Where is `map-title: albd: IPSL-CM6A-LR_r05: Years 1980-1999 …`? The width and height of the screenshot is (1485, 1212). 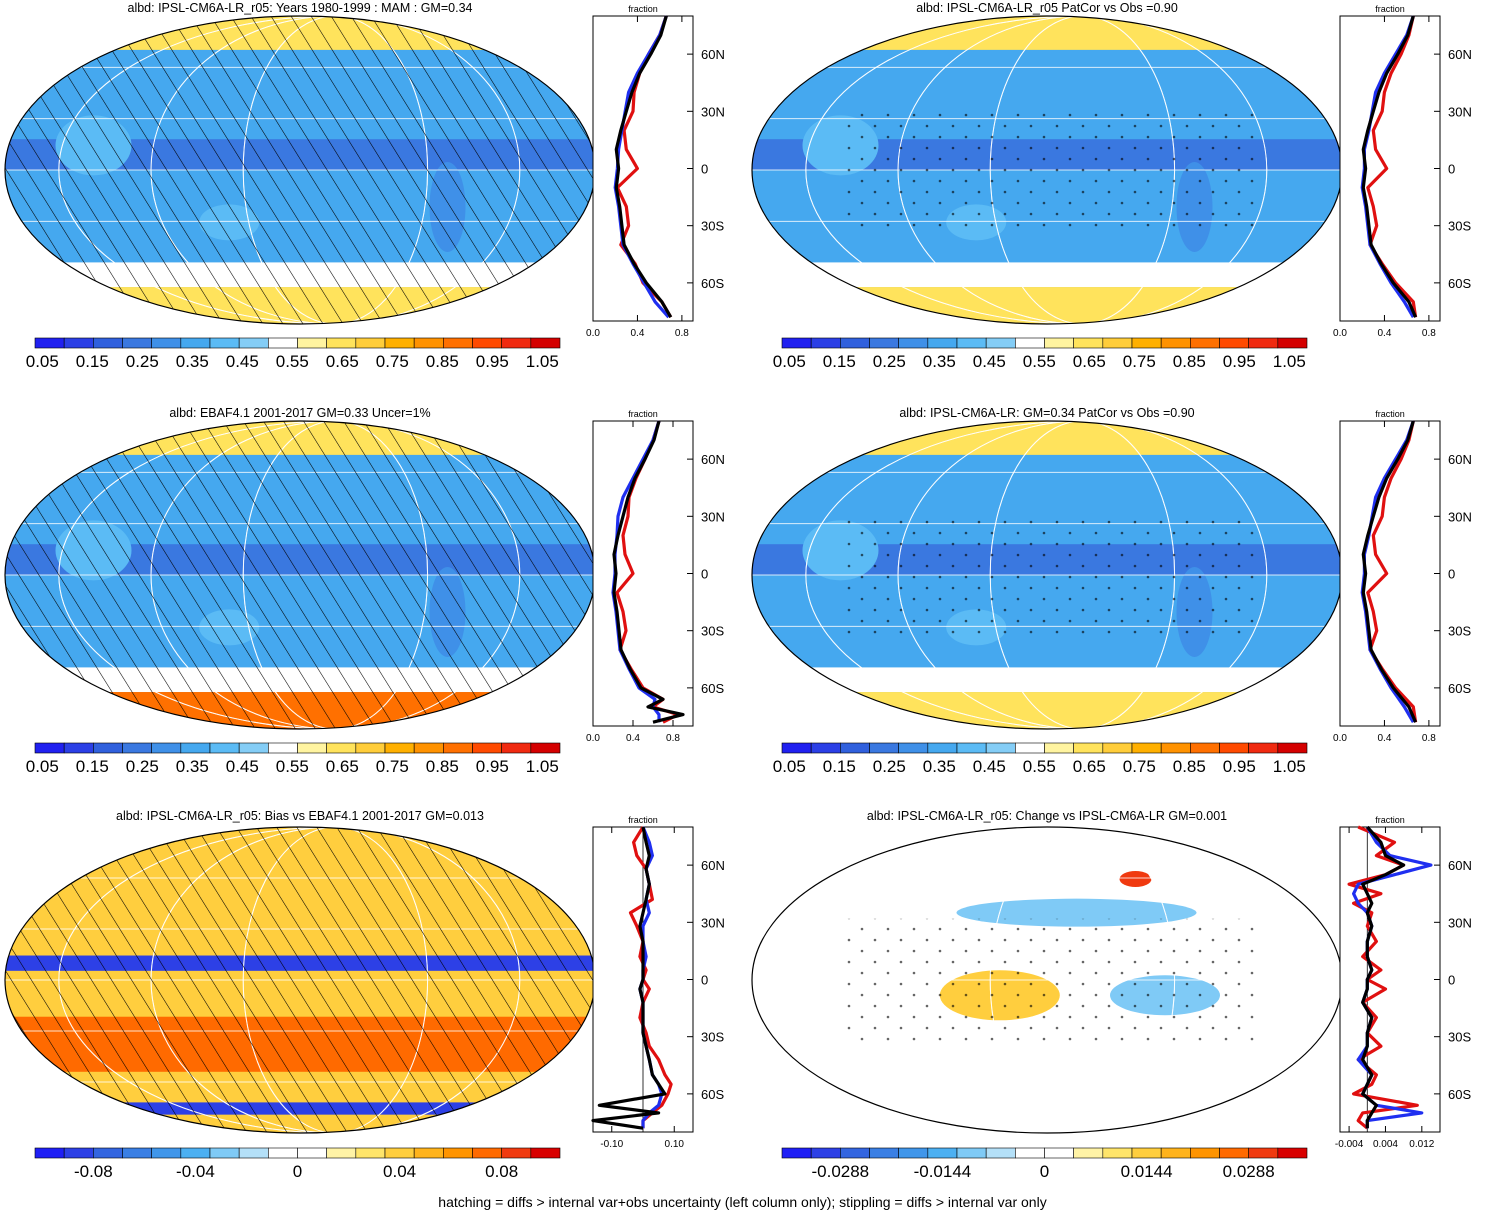
map-title: albd: IPSL-CM6A-LR_r05: Years 1980-1999 … is located at coordinates (300, 8).